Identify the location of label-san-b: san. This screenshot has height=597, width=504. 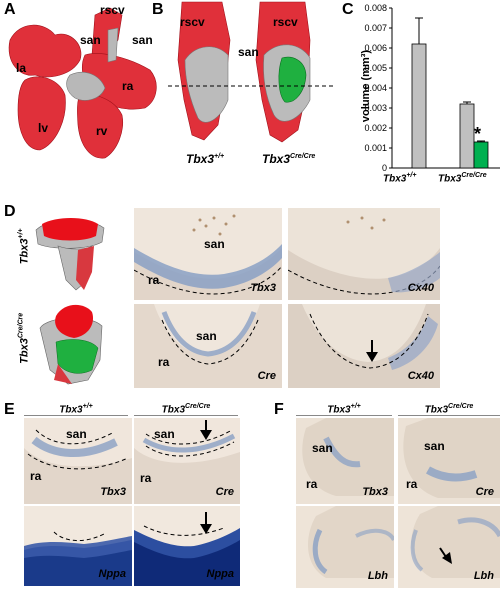
(248, 52).